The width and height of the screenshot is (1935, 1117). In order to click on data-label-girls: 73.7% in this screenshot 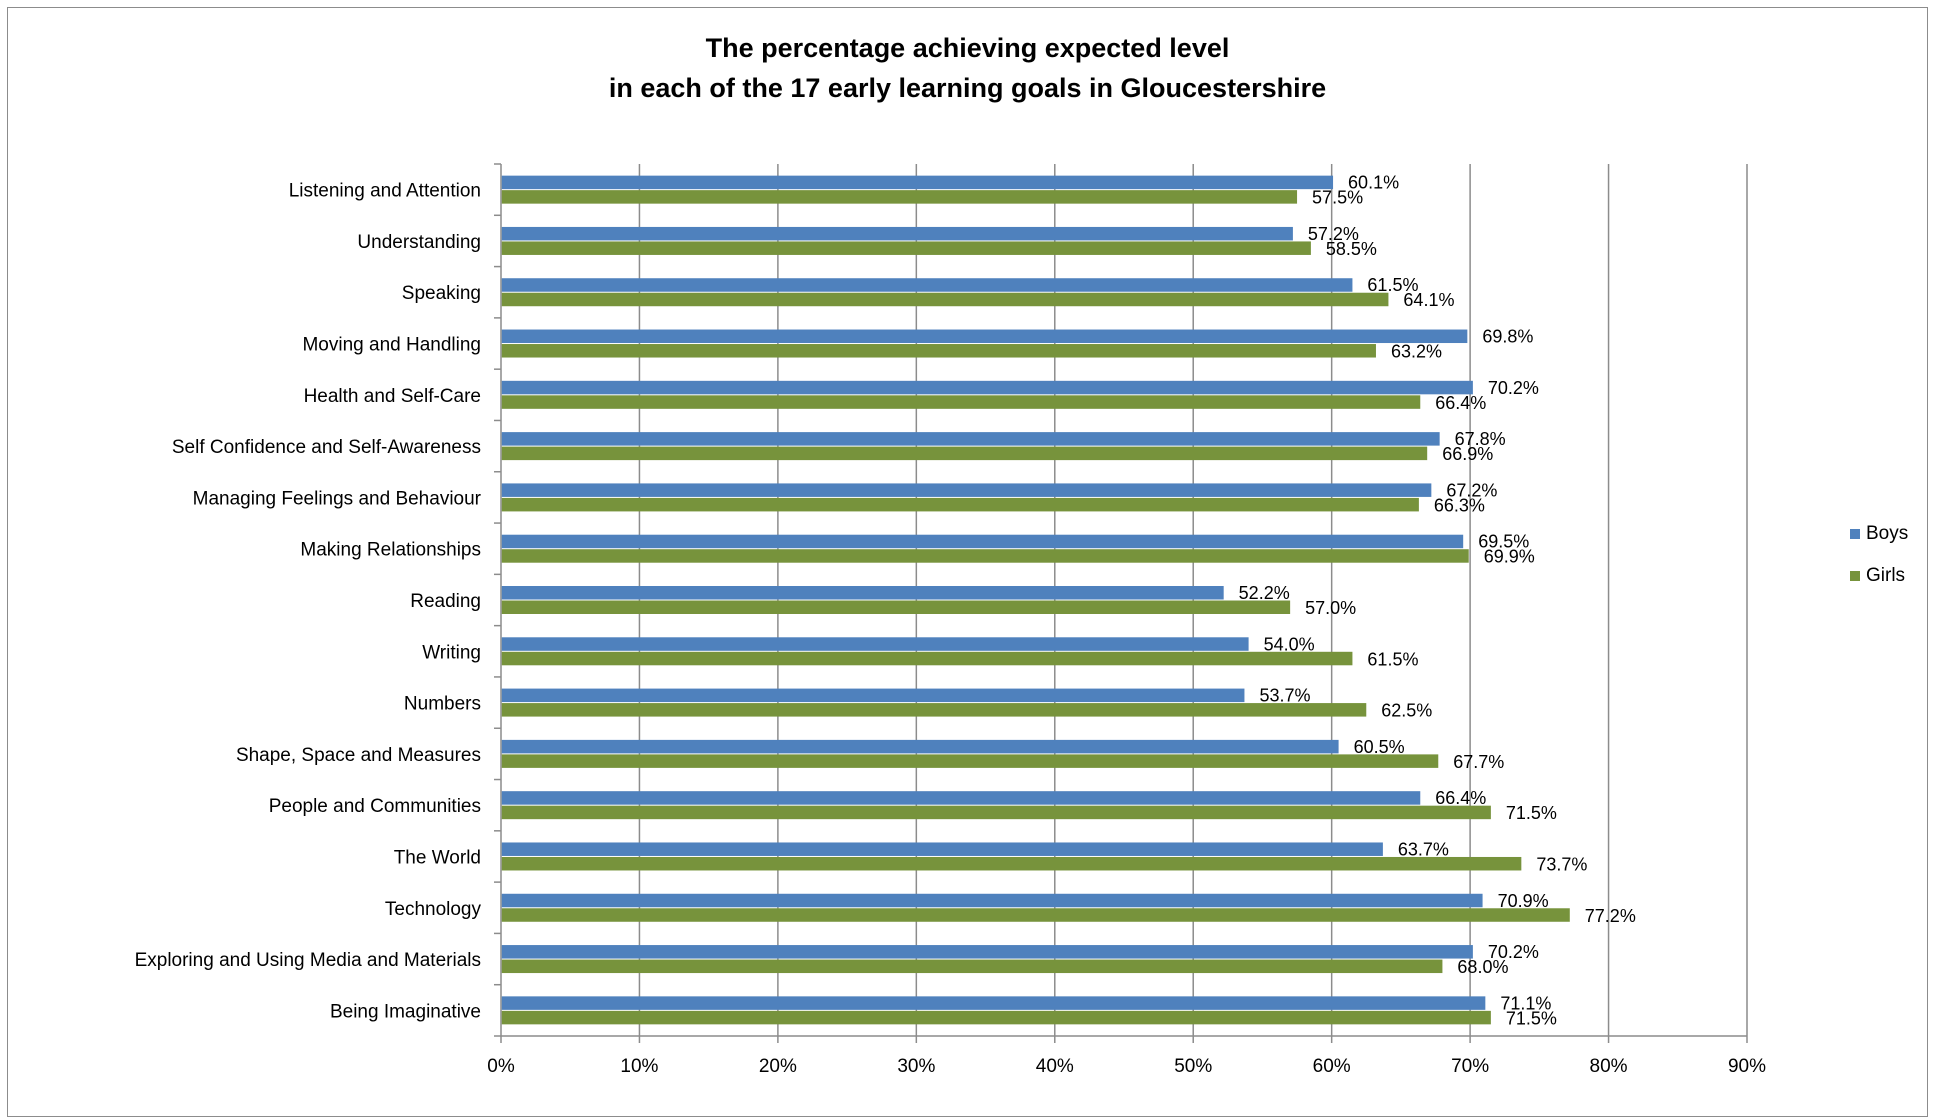, I will do `click(1561, 864)`.